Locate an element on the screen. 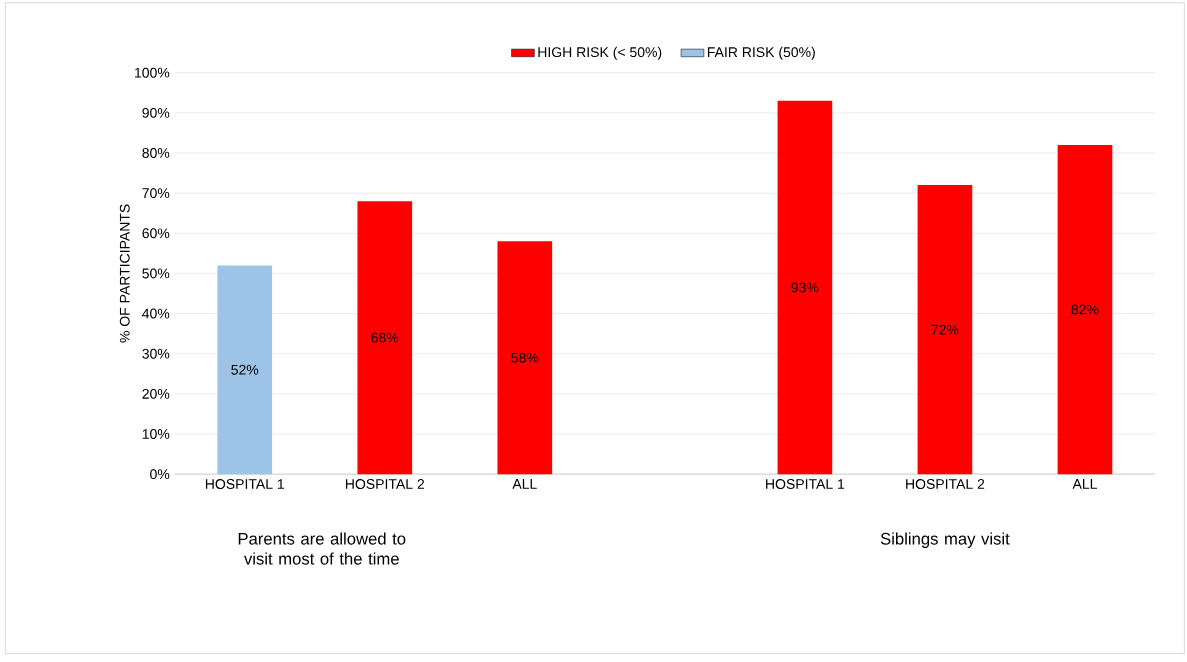 Image resolution: width=1187 pixels, height=662 pixels. text: Parents are allowed to visit most of the time is located at coordinates (322, 548).